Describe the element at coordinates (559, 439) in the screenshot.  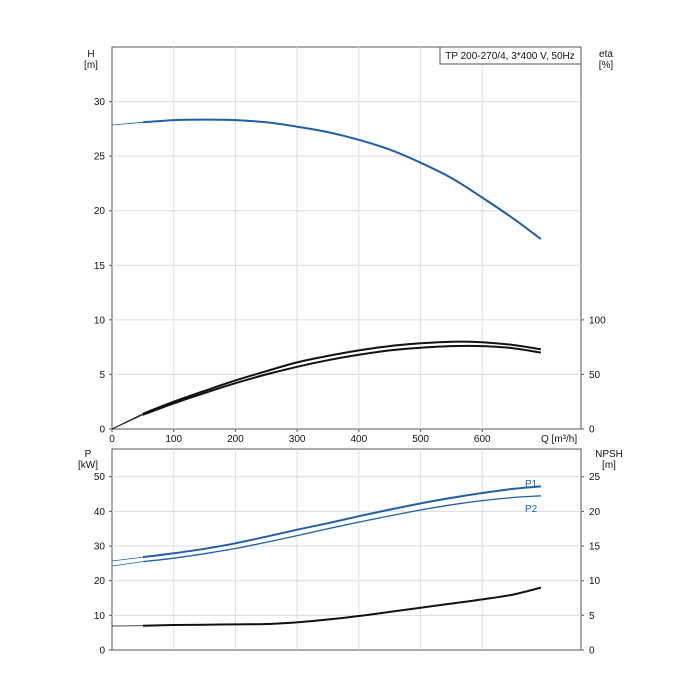
I see `flow-axis-label: Q [m³/h]` at that location.